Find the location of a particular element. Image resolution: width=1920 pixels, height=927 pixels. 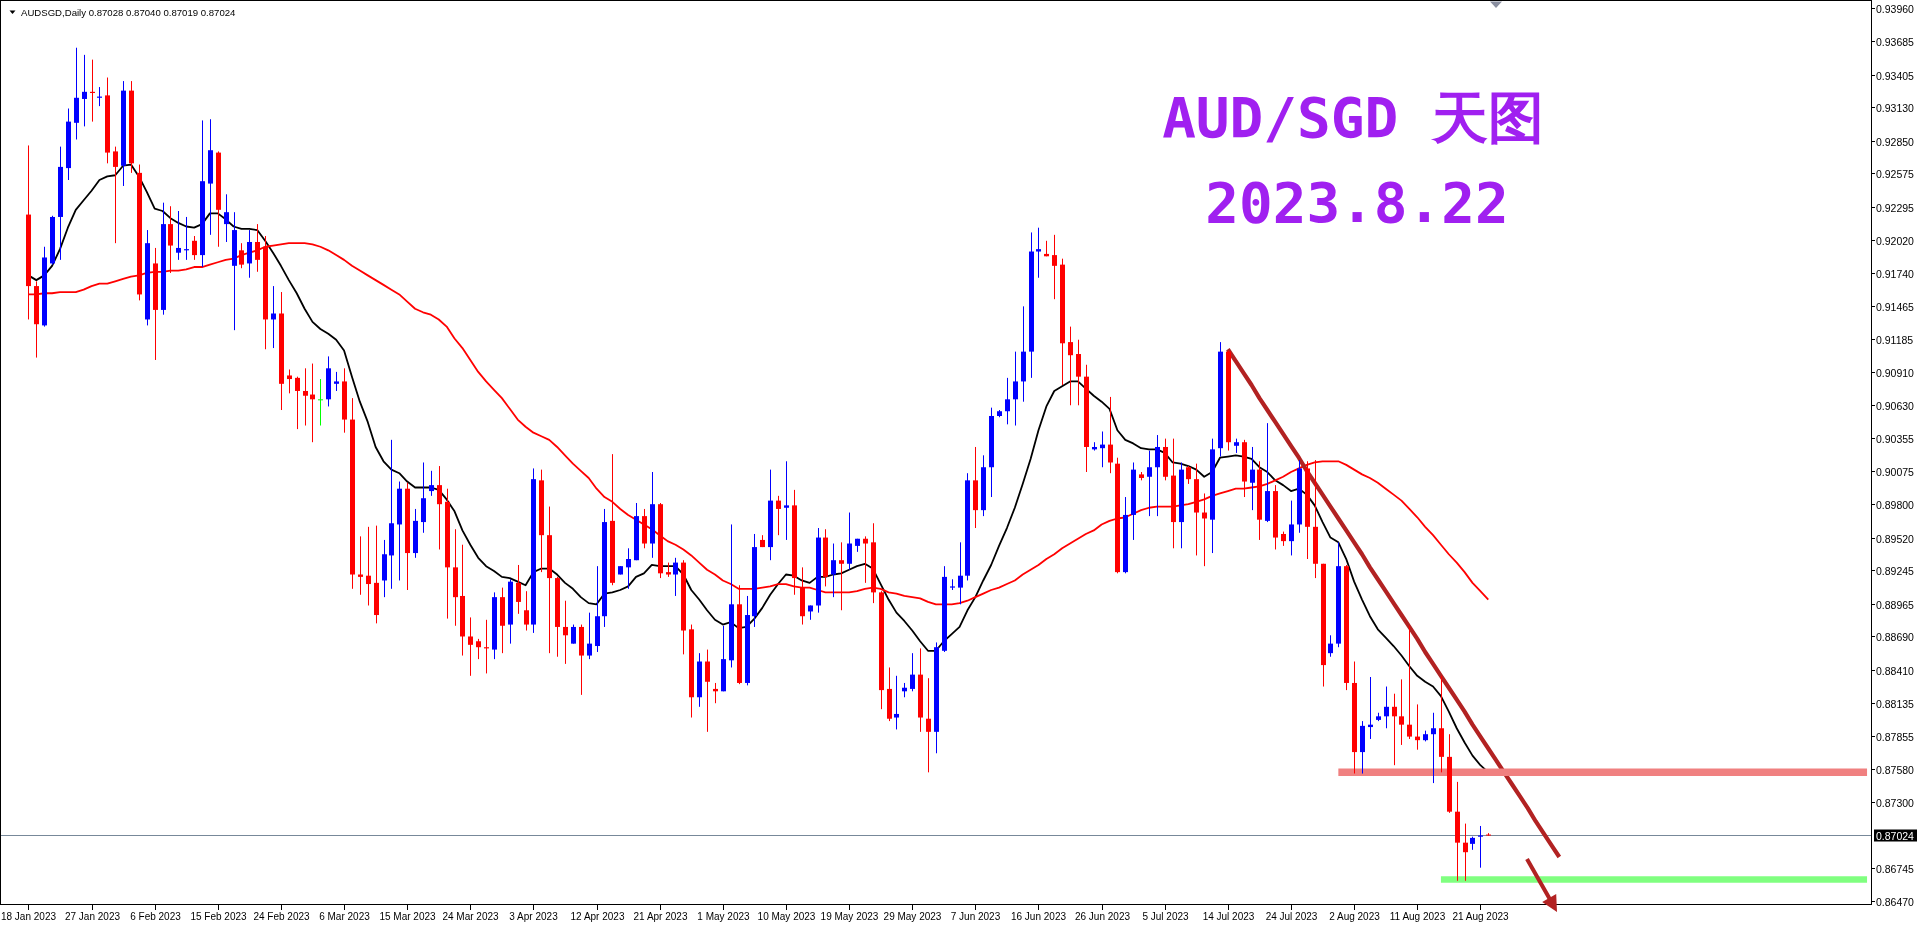

y-tick-label: 0.90910 is located at coordinates (1895, 372).